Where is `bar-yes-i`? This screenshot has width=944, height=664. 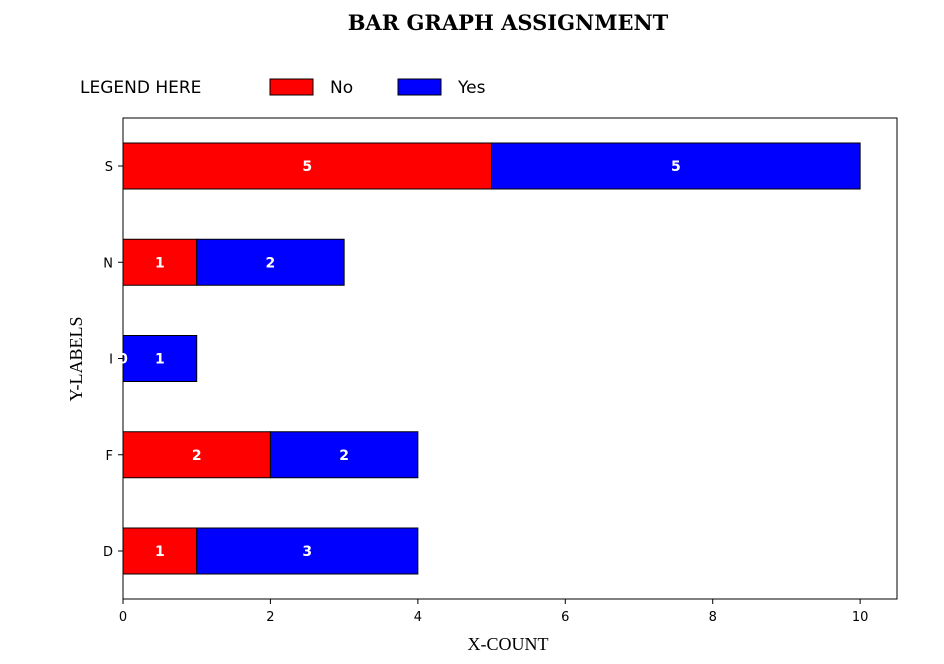
bar-yes-i is located at coordinates (160, 358).